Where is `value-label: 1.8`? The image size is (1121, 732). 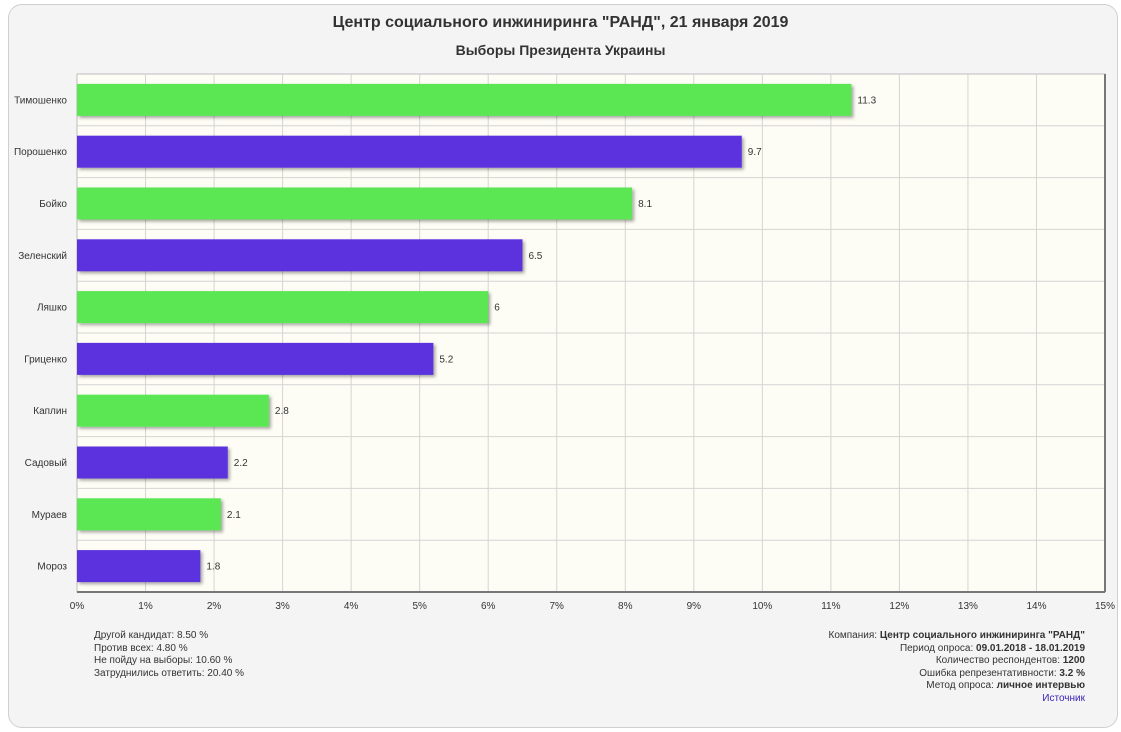
value-label: 1.8 is located at coordinates (213, 567).